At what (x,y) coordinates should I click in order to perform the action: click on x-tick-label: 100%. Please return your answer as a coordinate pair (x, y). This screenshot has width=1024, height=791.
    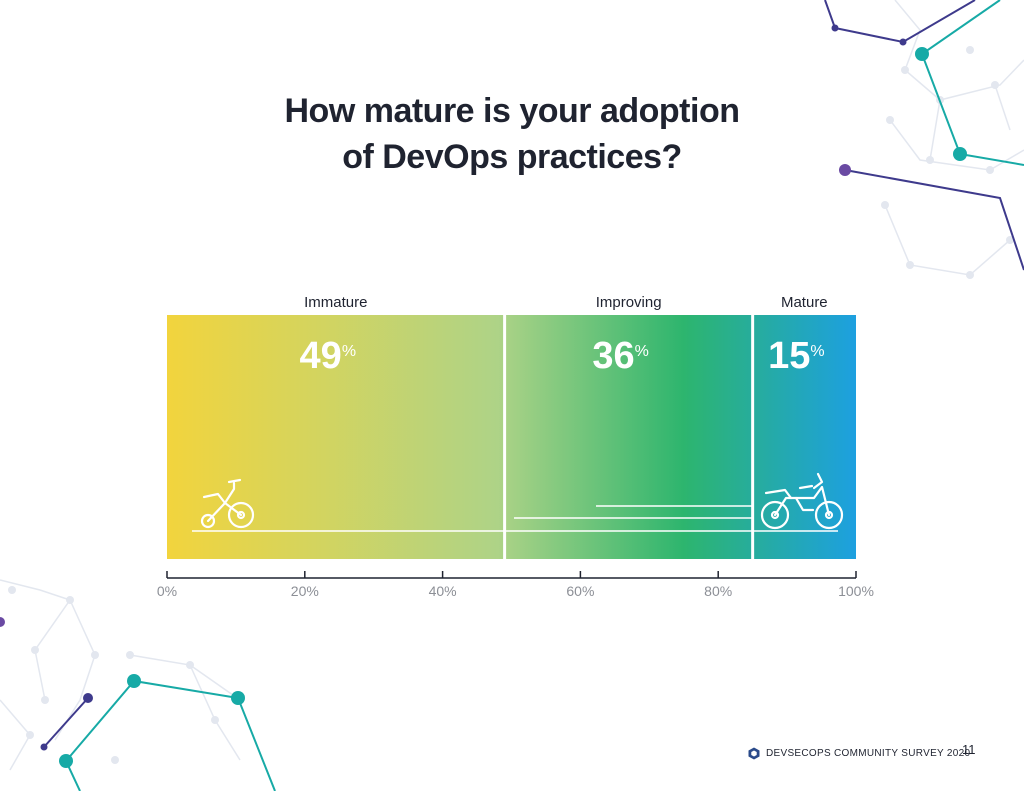
    Looking at the image, I should click on (856, 591).